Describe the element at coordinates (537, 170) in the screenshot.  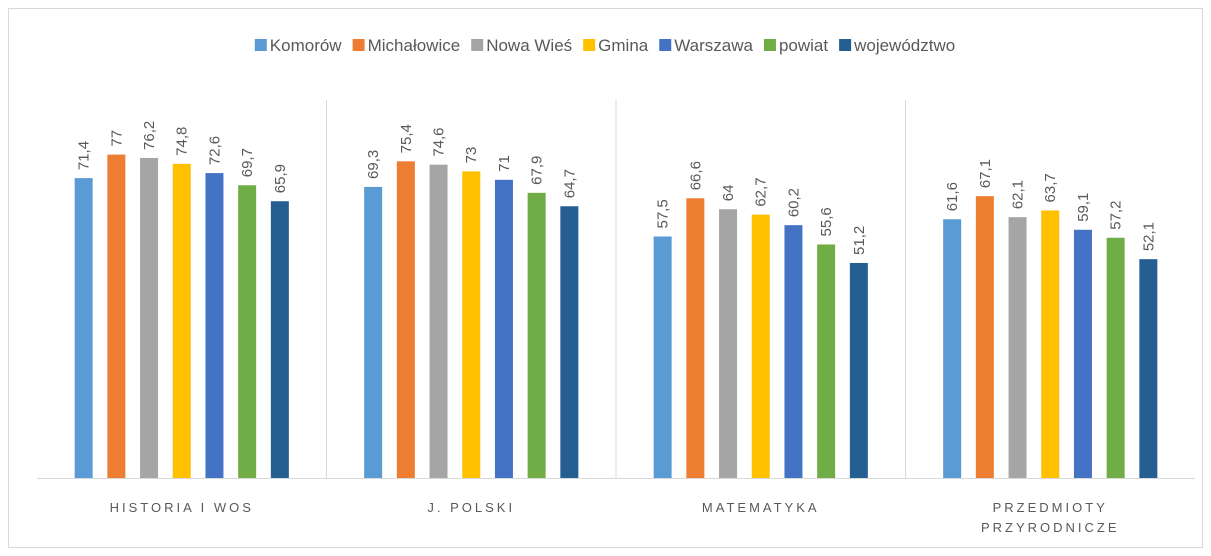
I see `data-label: 67,9` at that location.